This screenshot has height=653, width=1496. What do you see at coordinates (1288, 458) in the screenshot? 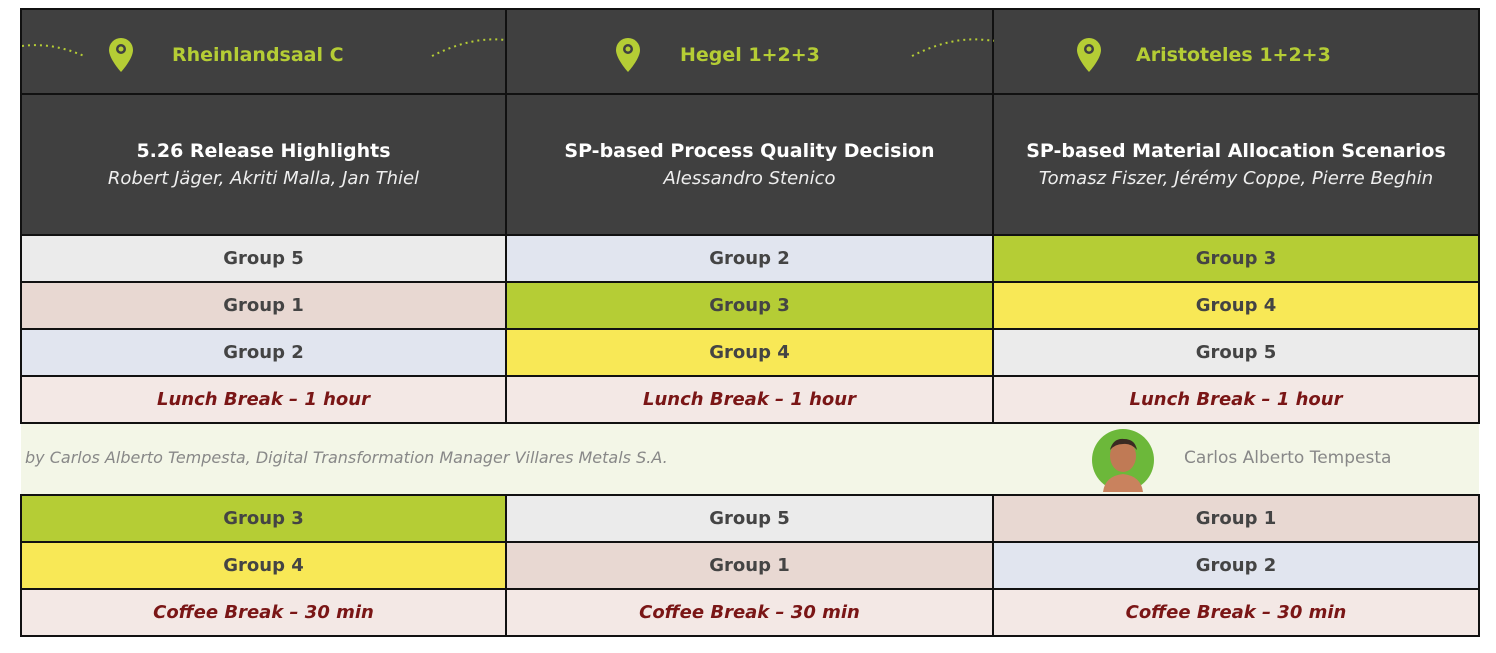
I see `speaker-name: Carlos Alberto Tempesta` at bounding box center [1288, 458].